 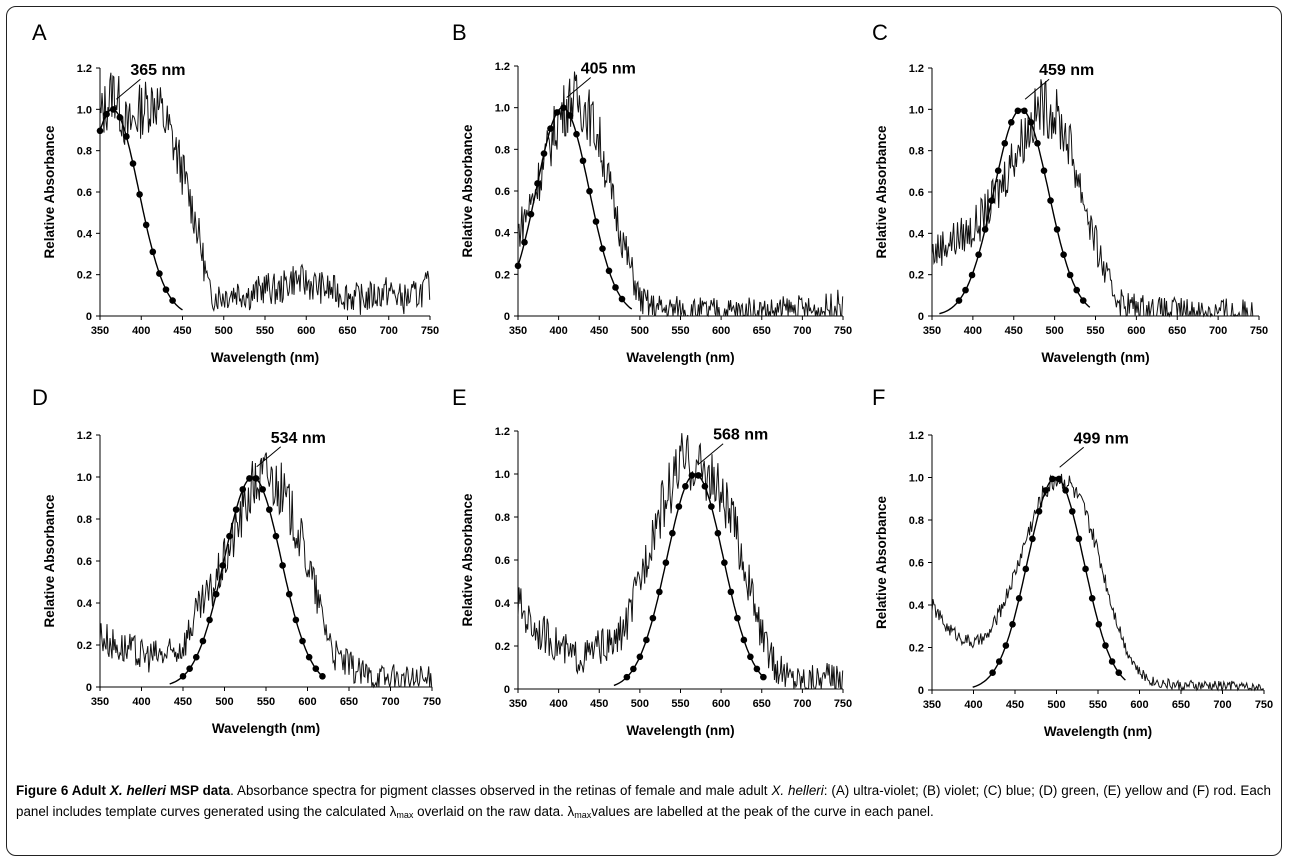 What do you see at coordinates (740, 435) in the screenshot?
I see `peak-annotation: 568 nm` at bounding box center [740, 435].